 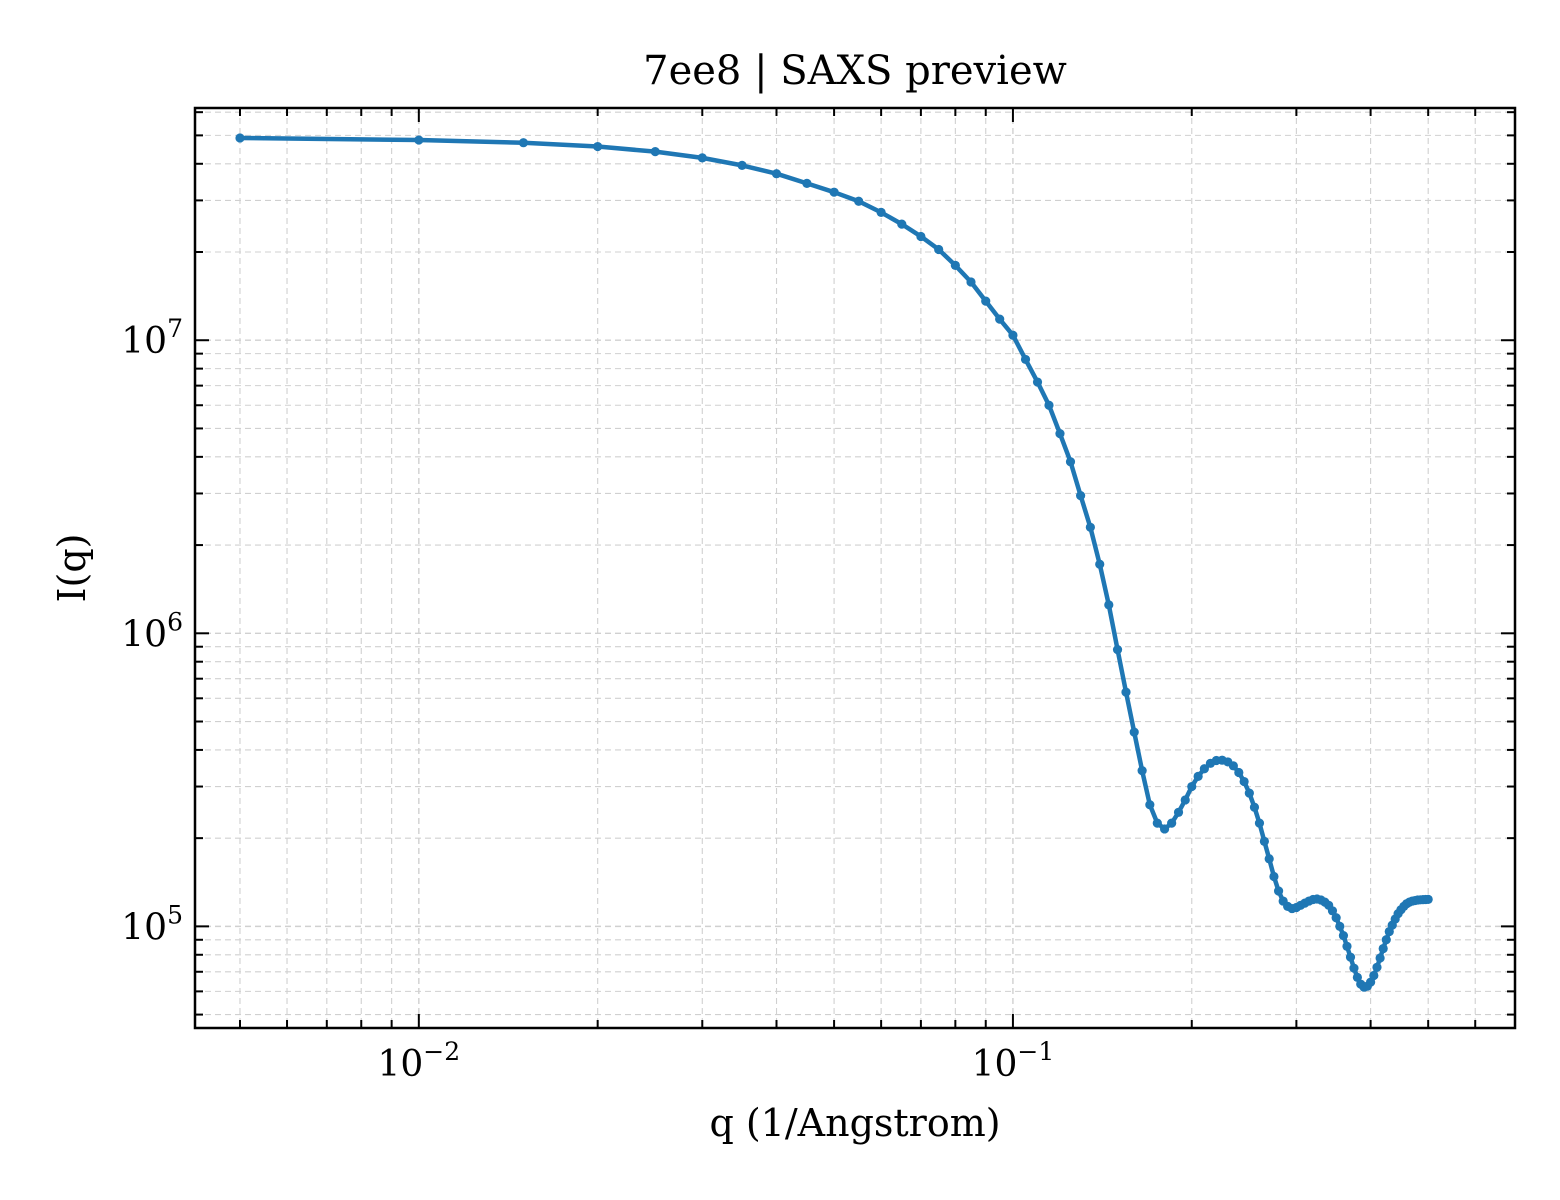 I want to click on y-tick-label: 10⁶, so click(x=152, y=631).